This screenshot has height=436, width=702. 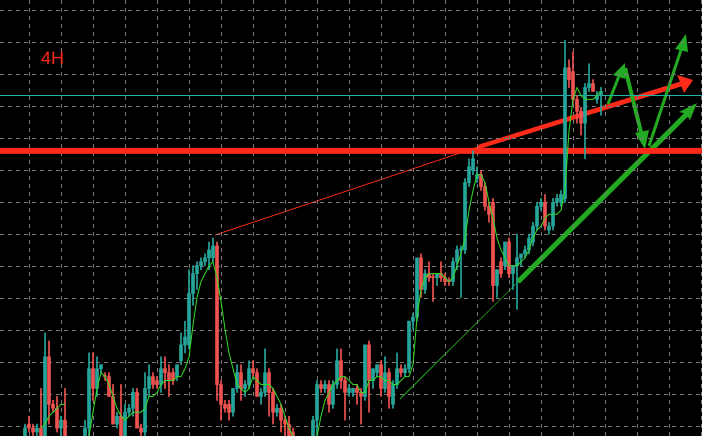 What do you see at coordinates (52, 58) in the screenshot?
I see `text: 4H` at bounding box center [52, 58].